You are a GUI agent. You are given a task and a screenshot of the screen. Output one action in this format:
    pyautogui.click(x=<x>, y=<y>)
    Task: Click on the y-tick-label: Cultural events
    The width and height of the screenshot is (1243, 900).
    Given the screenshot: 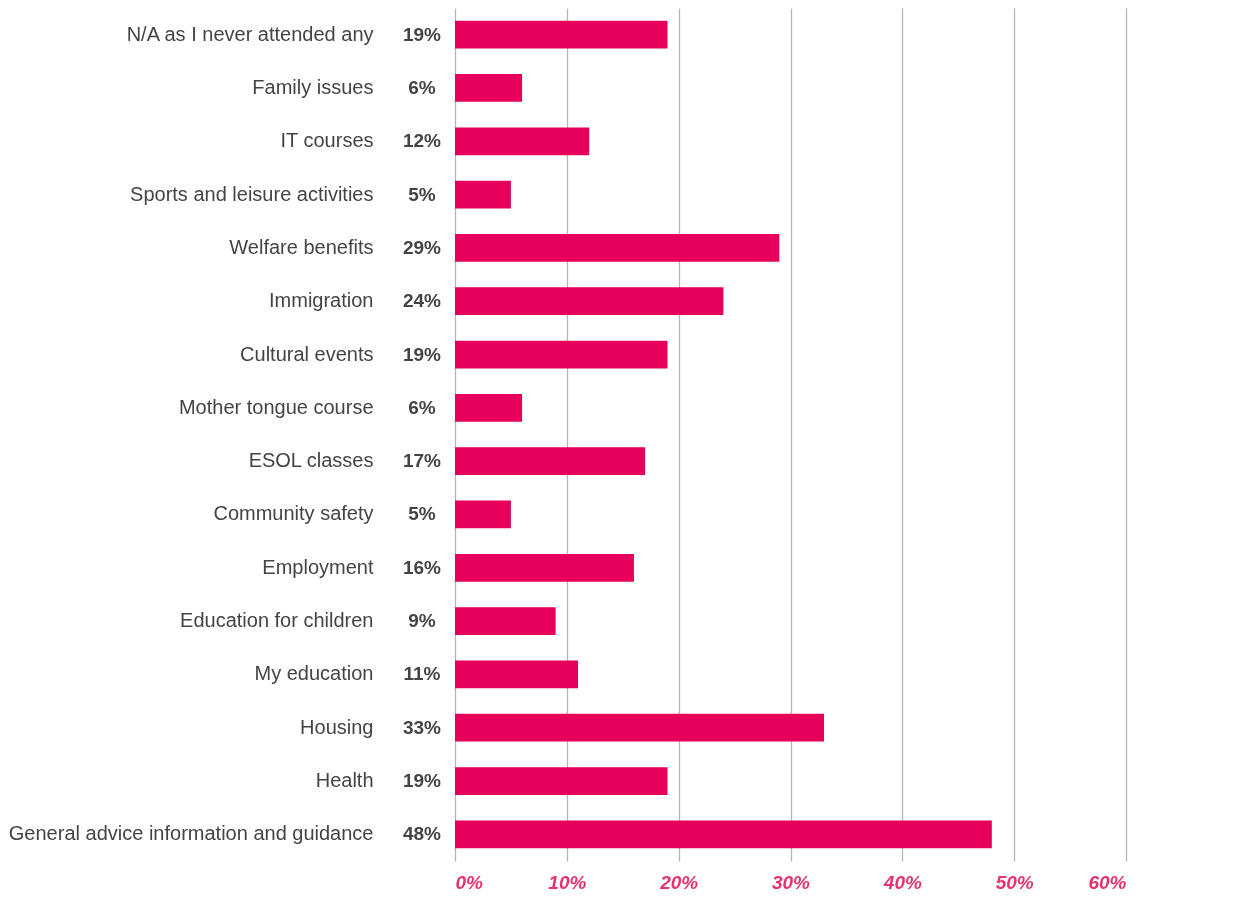 What is the action you would take?
    pyautogui.click(x=307, y=353)
    